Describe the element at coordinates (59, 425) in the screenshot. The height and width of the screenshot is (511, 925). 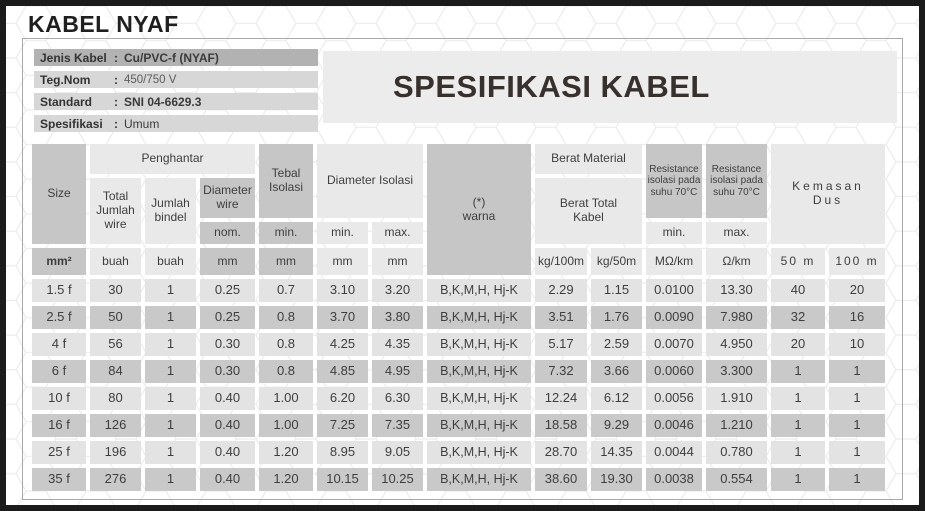
I see `table-cell: 16 f` at that location.